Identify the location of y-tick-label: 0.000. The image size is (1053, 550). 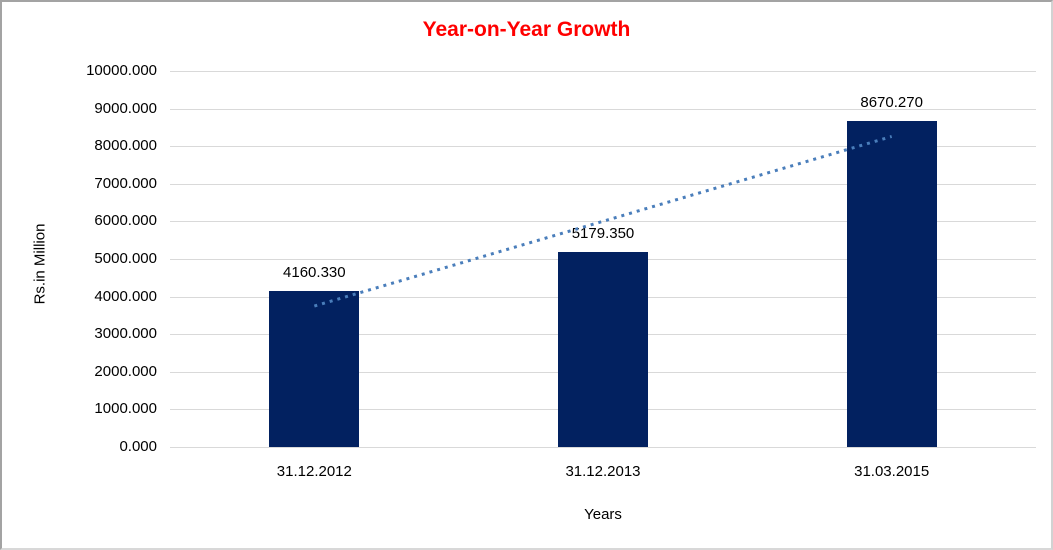
(138, 446).